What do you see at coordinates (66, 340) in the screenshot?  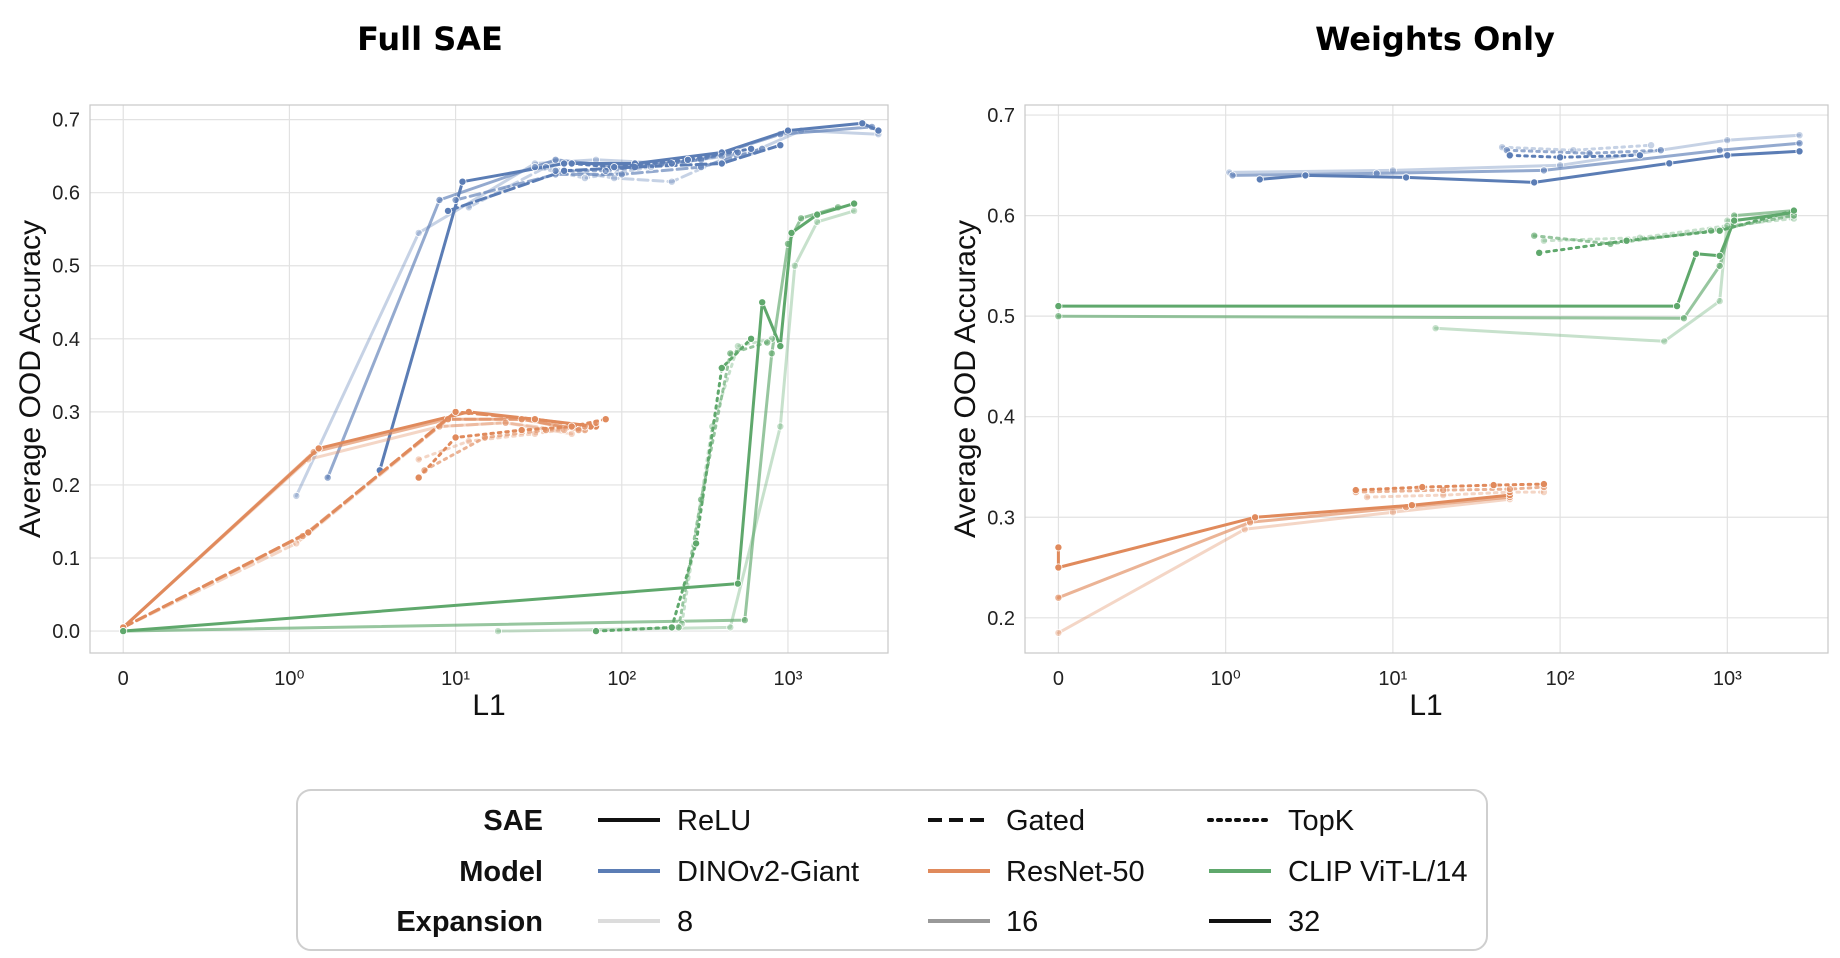 I see `y-tick-label: 0.4` at bounding box center [66, 340].